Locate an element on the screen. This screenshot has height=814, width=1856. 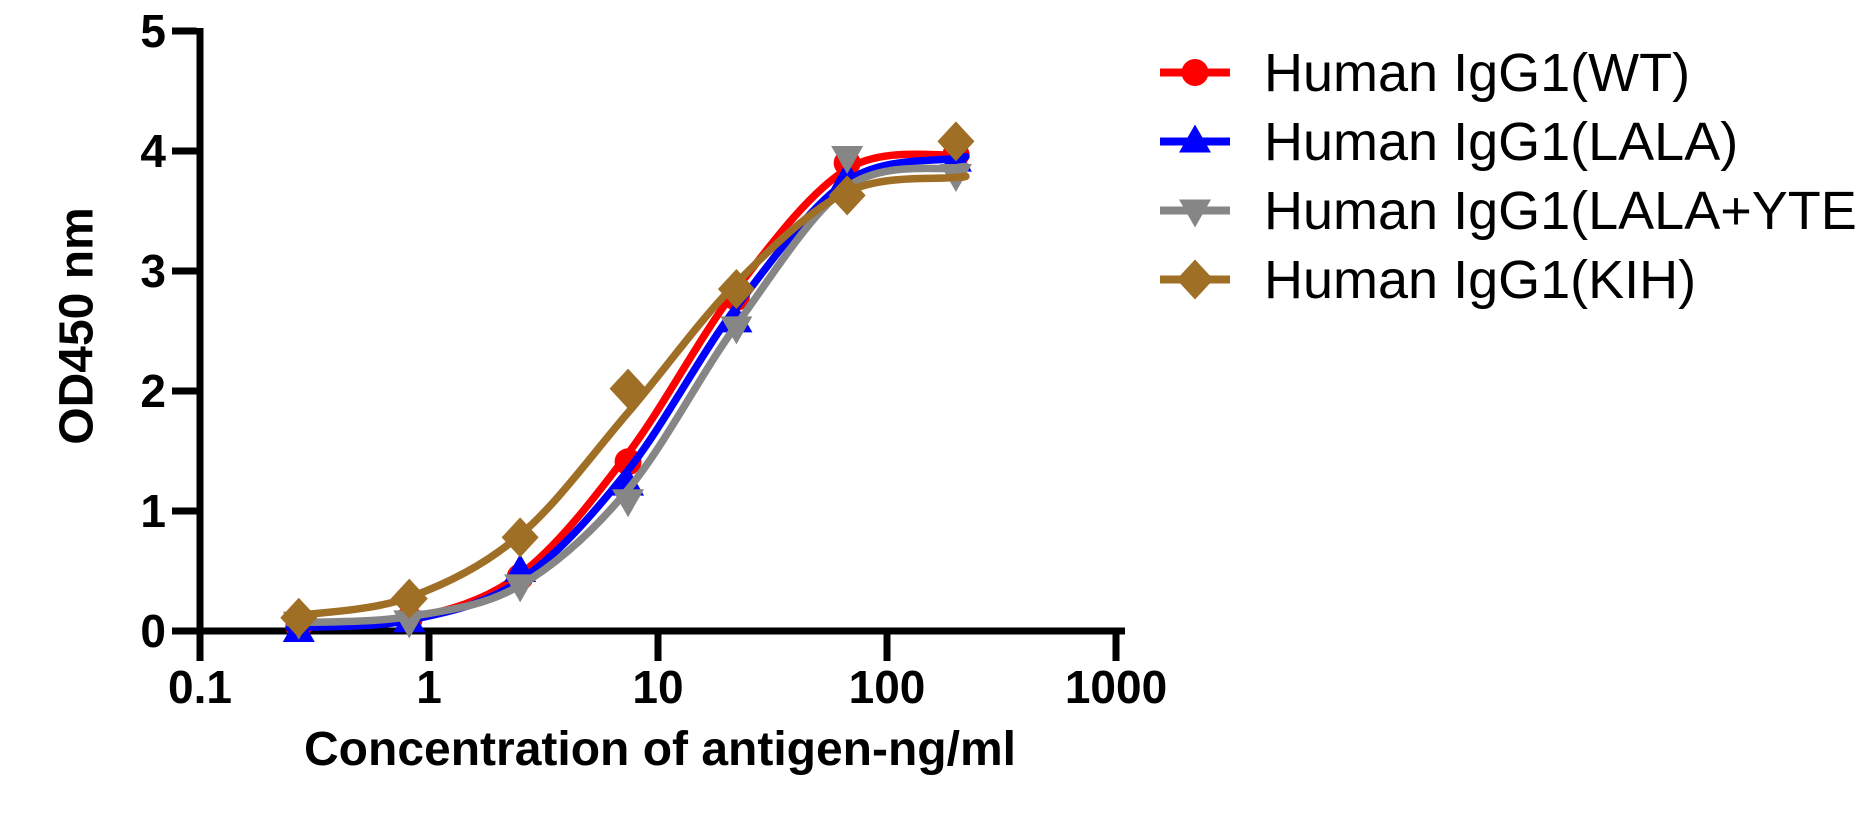
legend-label-kih: Human IgG1(KIH) is located at coordinates (1480, 279).